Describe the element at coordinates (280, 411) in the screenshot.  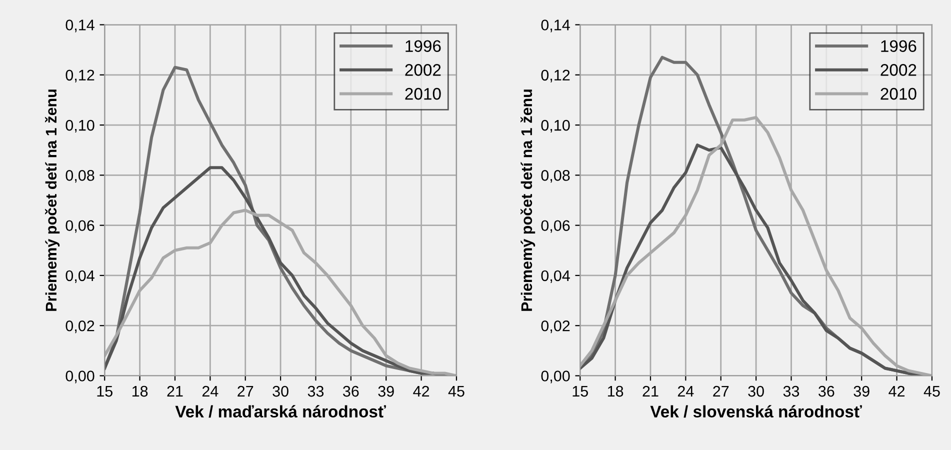
I see `x-axis-title: Vek / maďarská národnosť` at that location.